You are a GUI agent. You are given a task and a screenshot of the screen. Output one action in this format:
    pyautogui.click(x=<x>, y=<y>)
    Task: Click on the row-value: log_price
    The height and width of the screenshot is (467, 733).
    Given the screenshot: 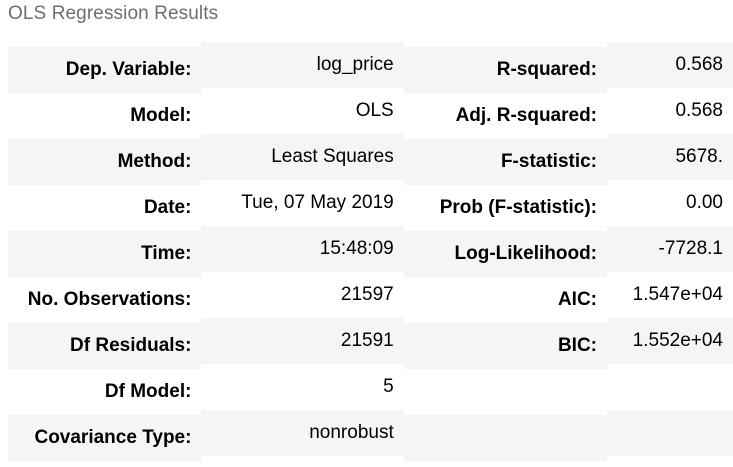 What is the action you would take?
    pyautogui.click(x=355, y=64)
    